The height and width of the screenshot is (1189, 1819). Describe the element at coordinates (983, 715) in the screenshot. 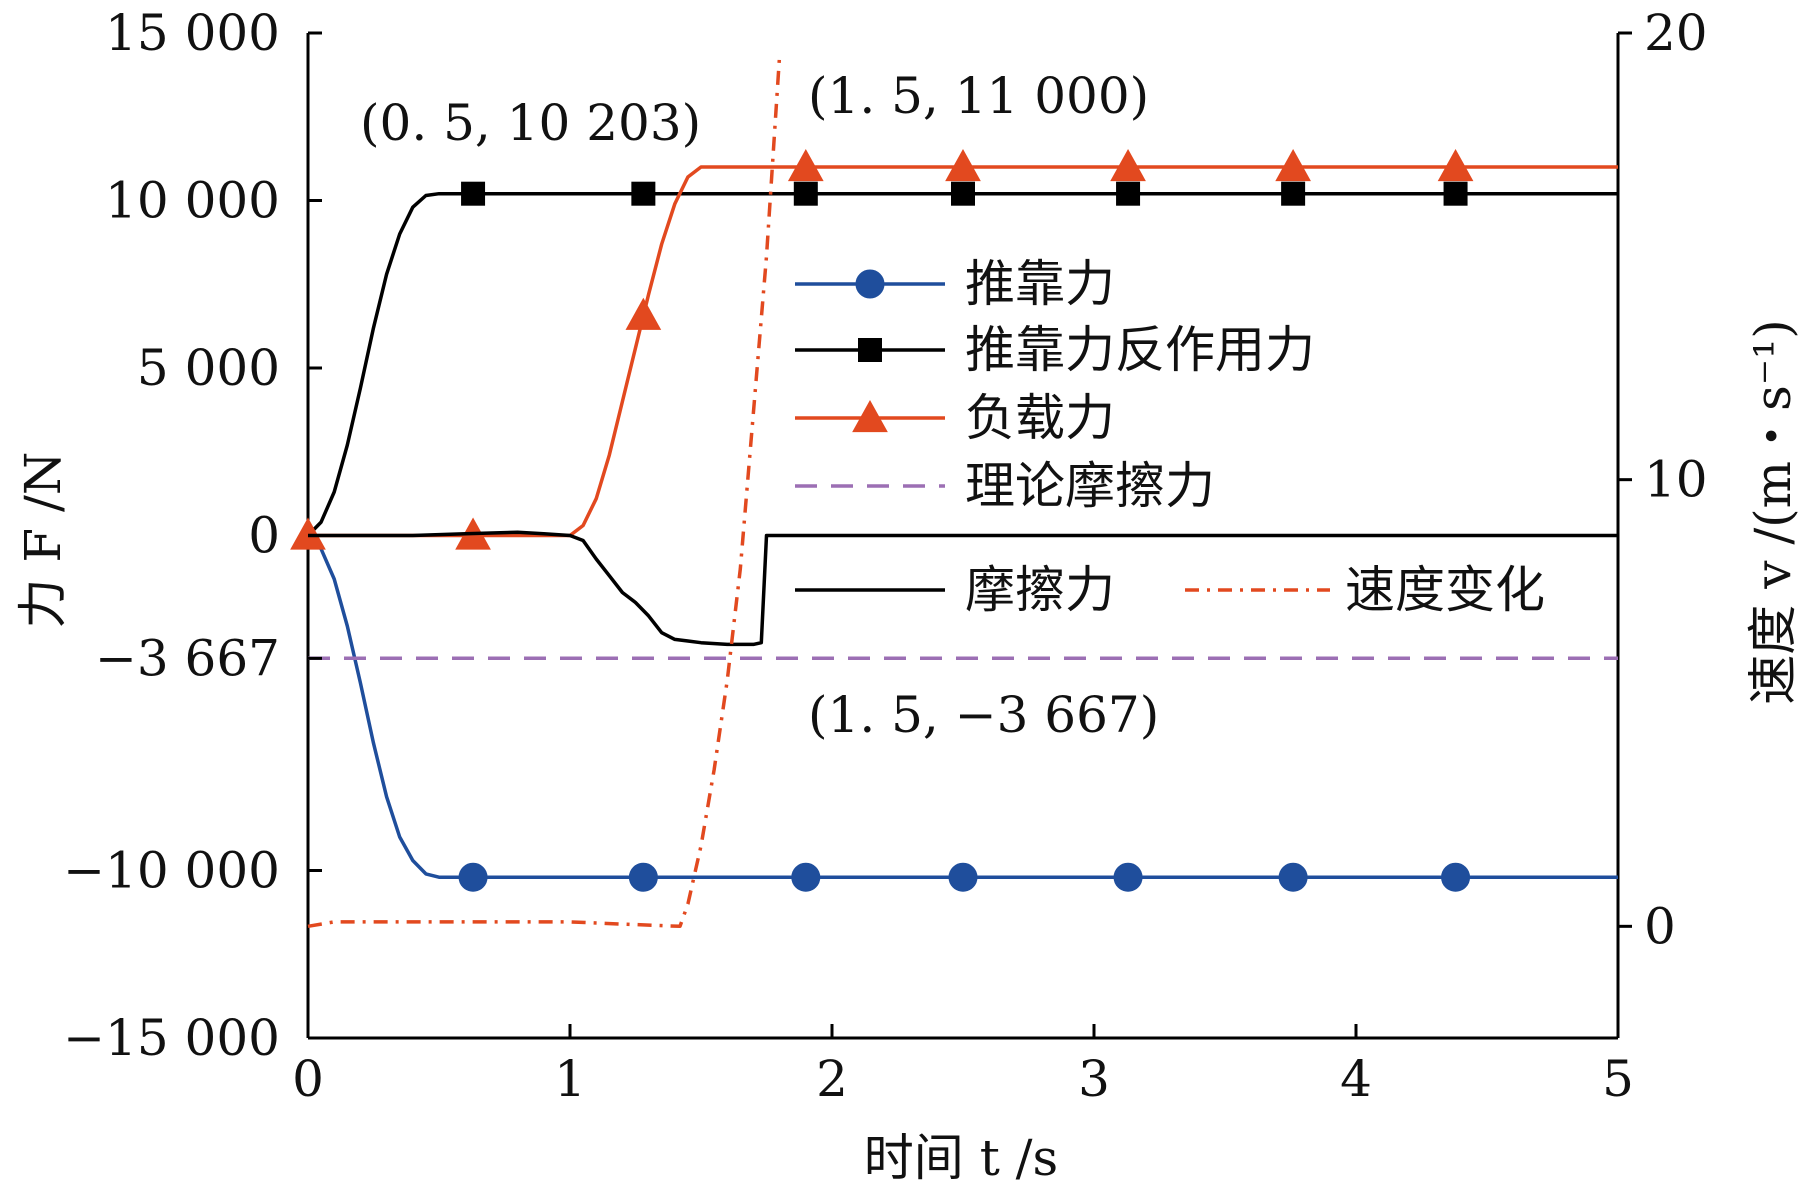

I see `annotation-friction: (1. 5, −3 667)` at that location.